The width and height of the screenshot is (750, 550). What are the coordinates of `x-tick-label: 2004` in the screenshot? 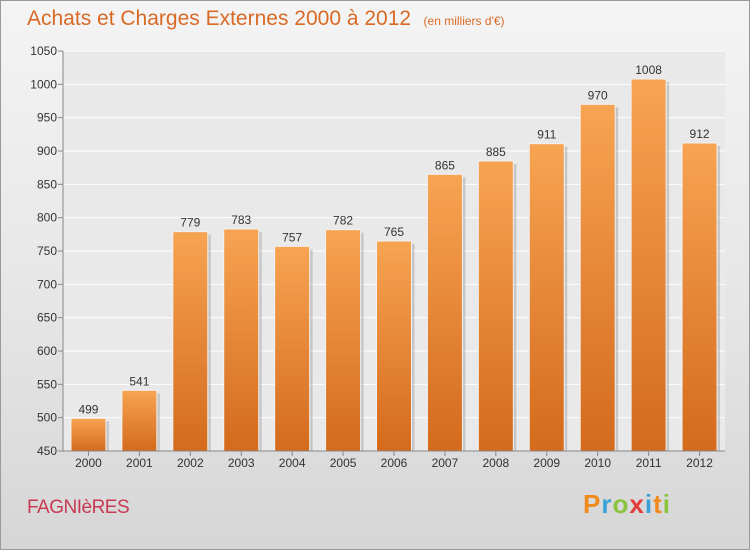 It's located at (292, 463).